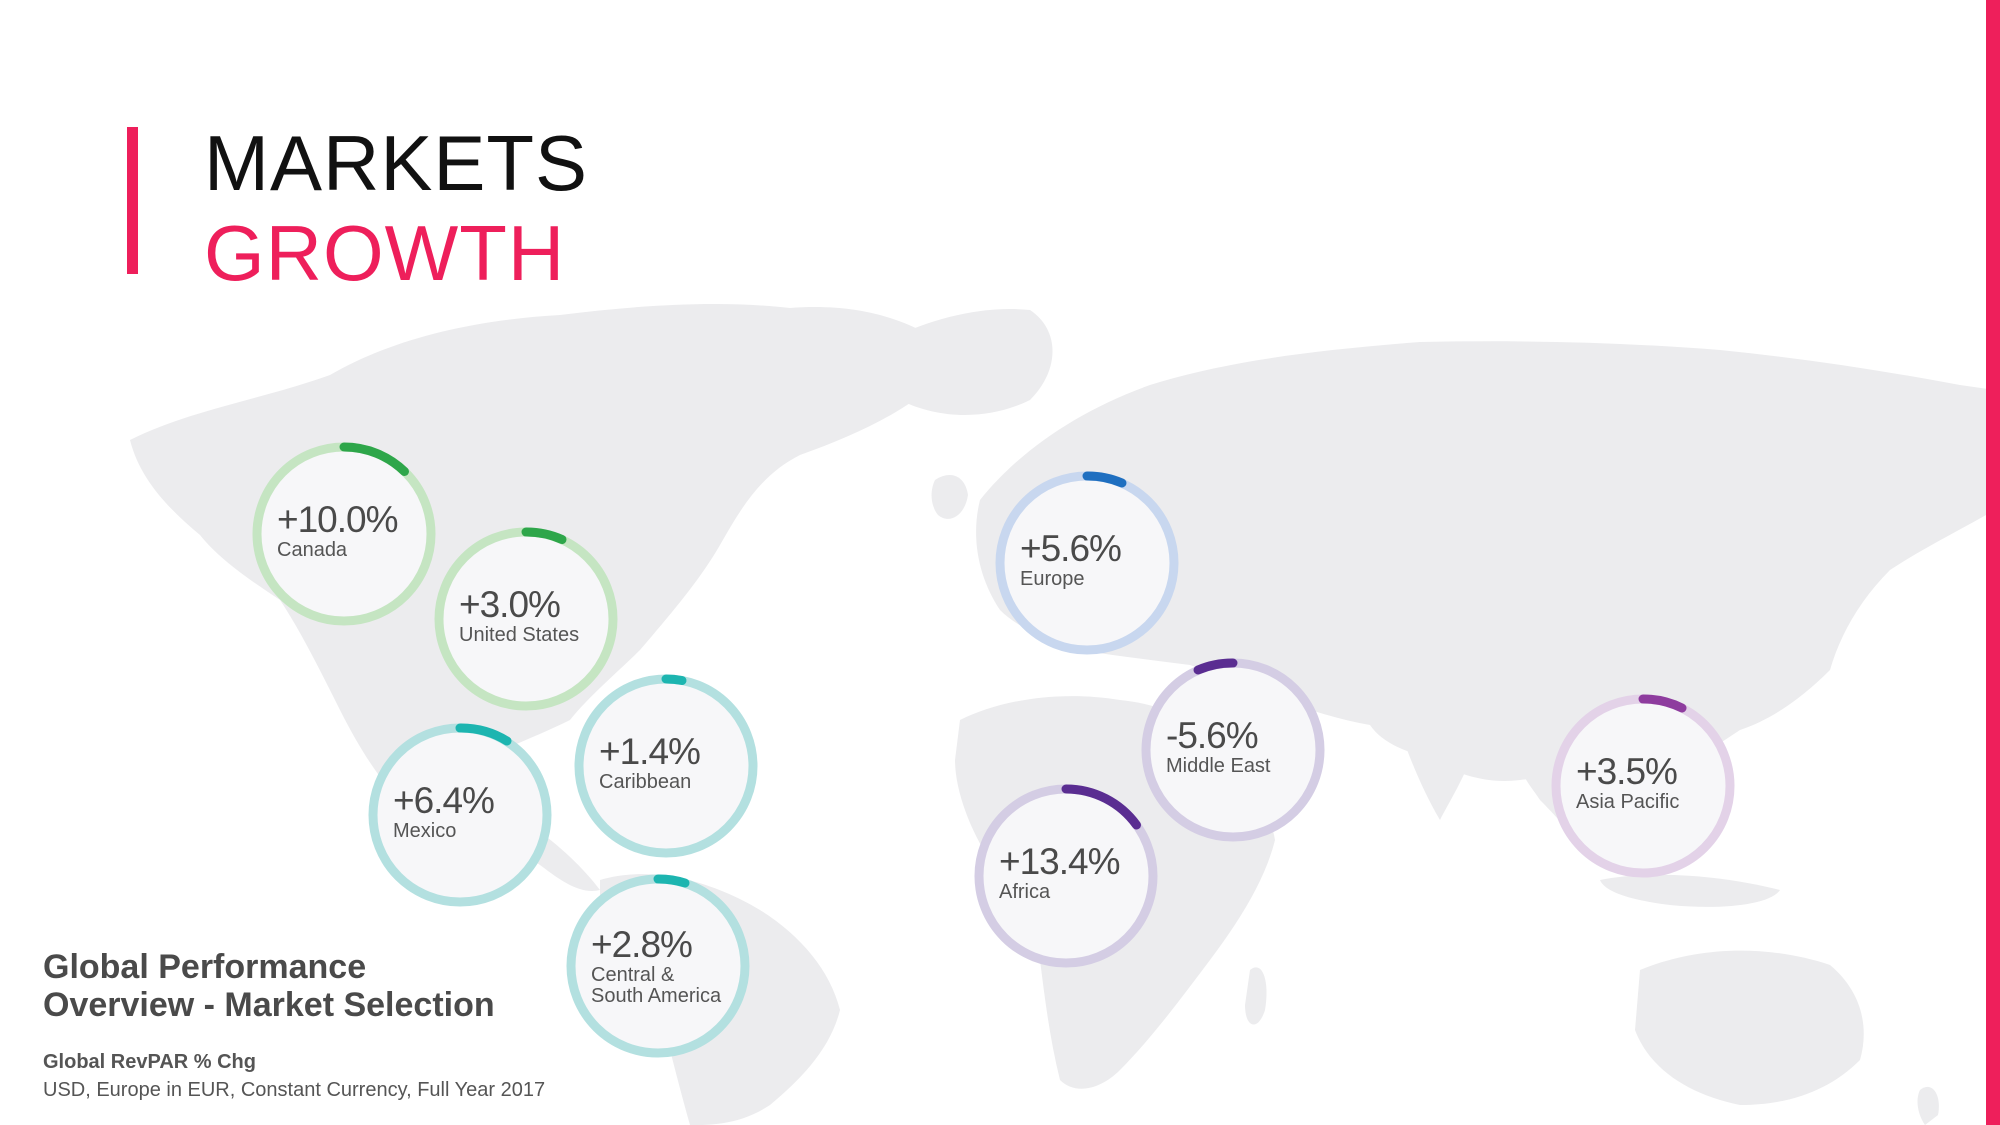 This screenshot has width=2000, height=1125. Describe the element at coordinates (656, 996) in the screenshot. I see `market-label-line-2: South America` at that location.